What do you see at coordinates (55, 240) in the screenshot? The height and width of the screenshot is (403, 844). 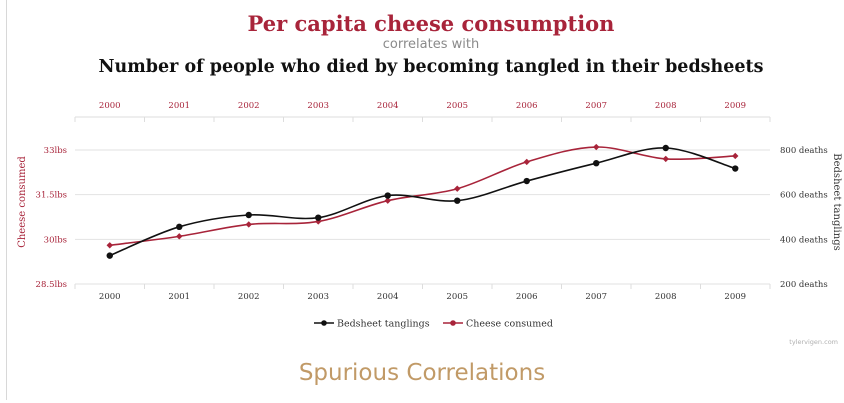 I see `left-tick-label: 30lbs` at bounding box center [55, 240].